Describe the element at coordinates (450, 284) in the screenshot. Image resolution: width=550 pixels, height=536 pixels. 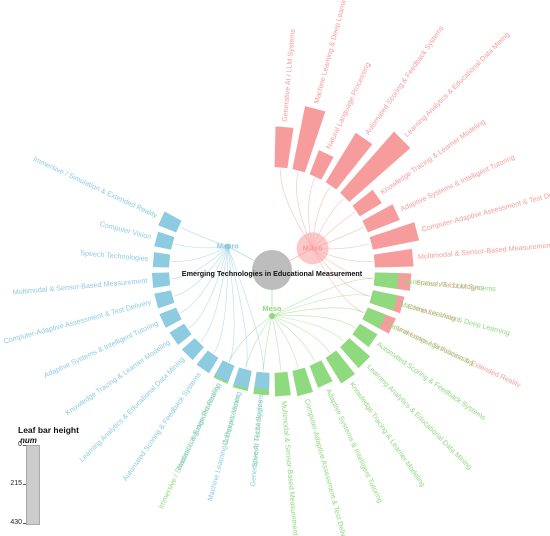
I see `meso-leaf-label: Generative AI / LLM Systems` at that location.